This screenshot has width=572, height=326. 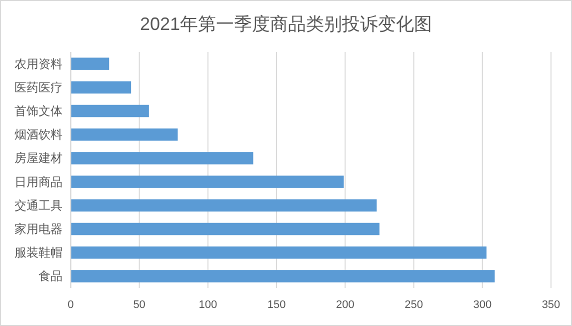 What do you see at coordinates (345, 305) in the screenshot?
I see `x-tick-label: 200` at bounding box center [345, 305].